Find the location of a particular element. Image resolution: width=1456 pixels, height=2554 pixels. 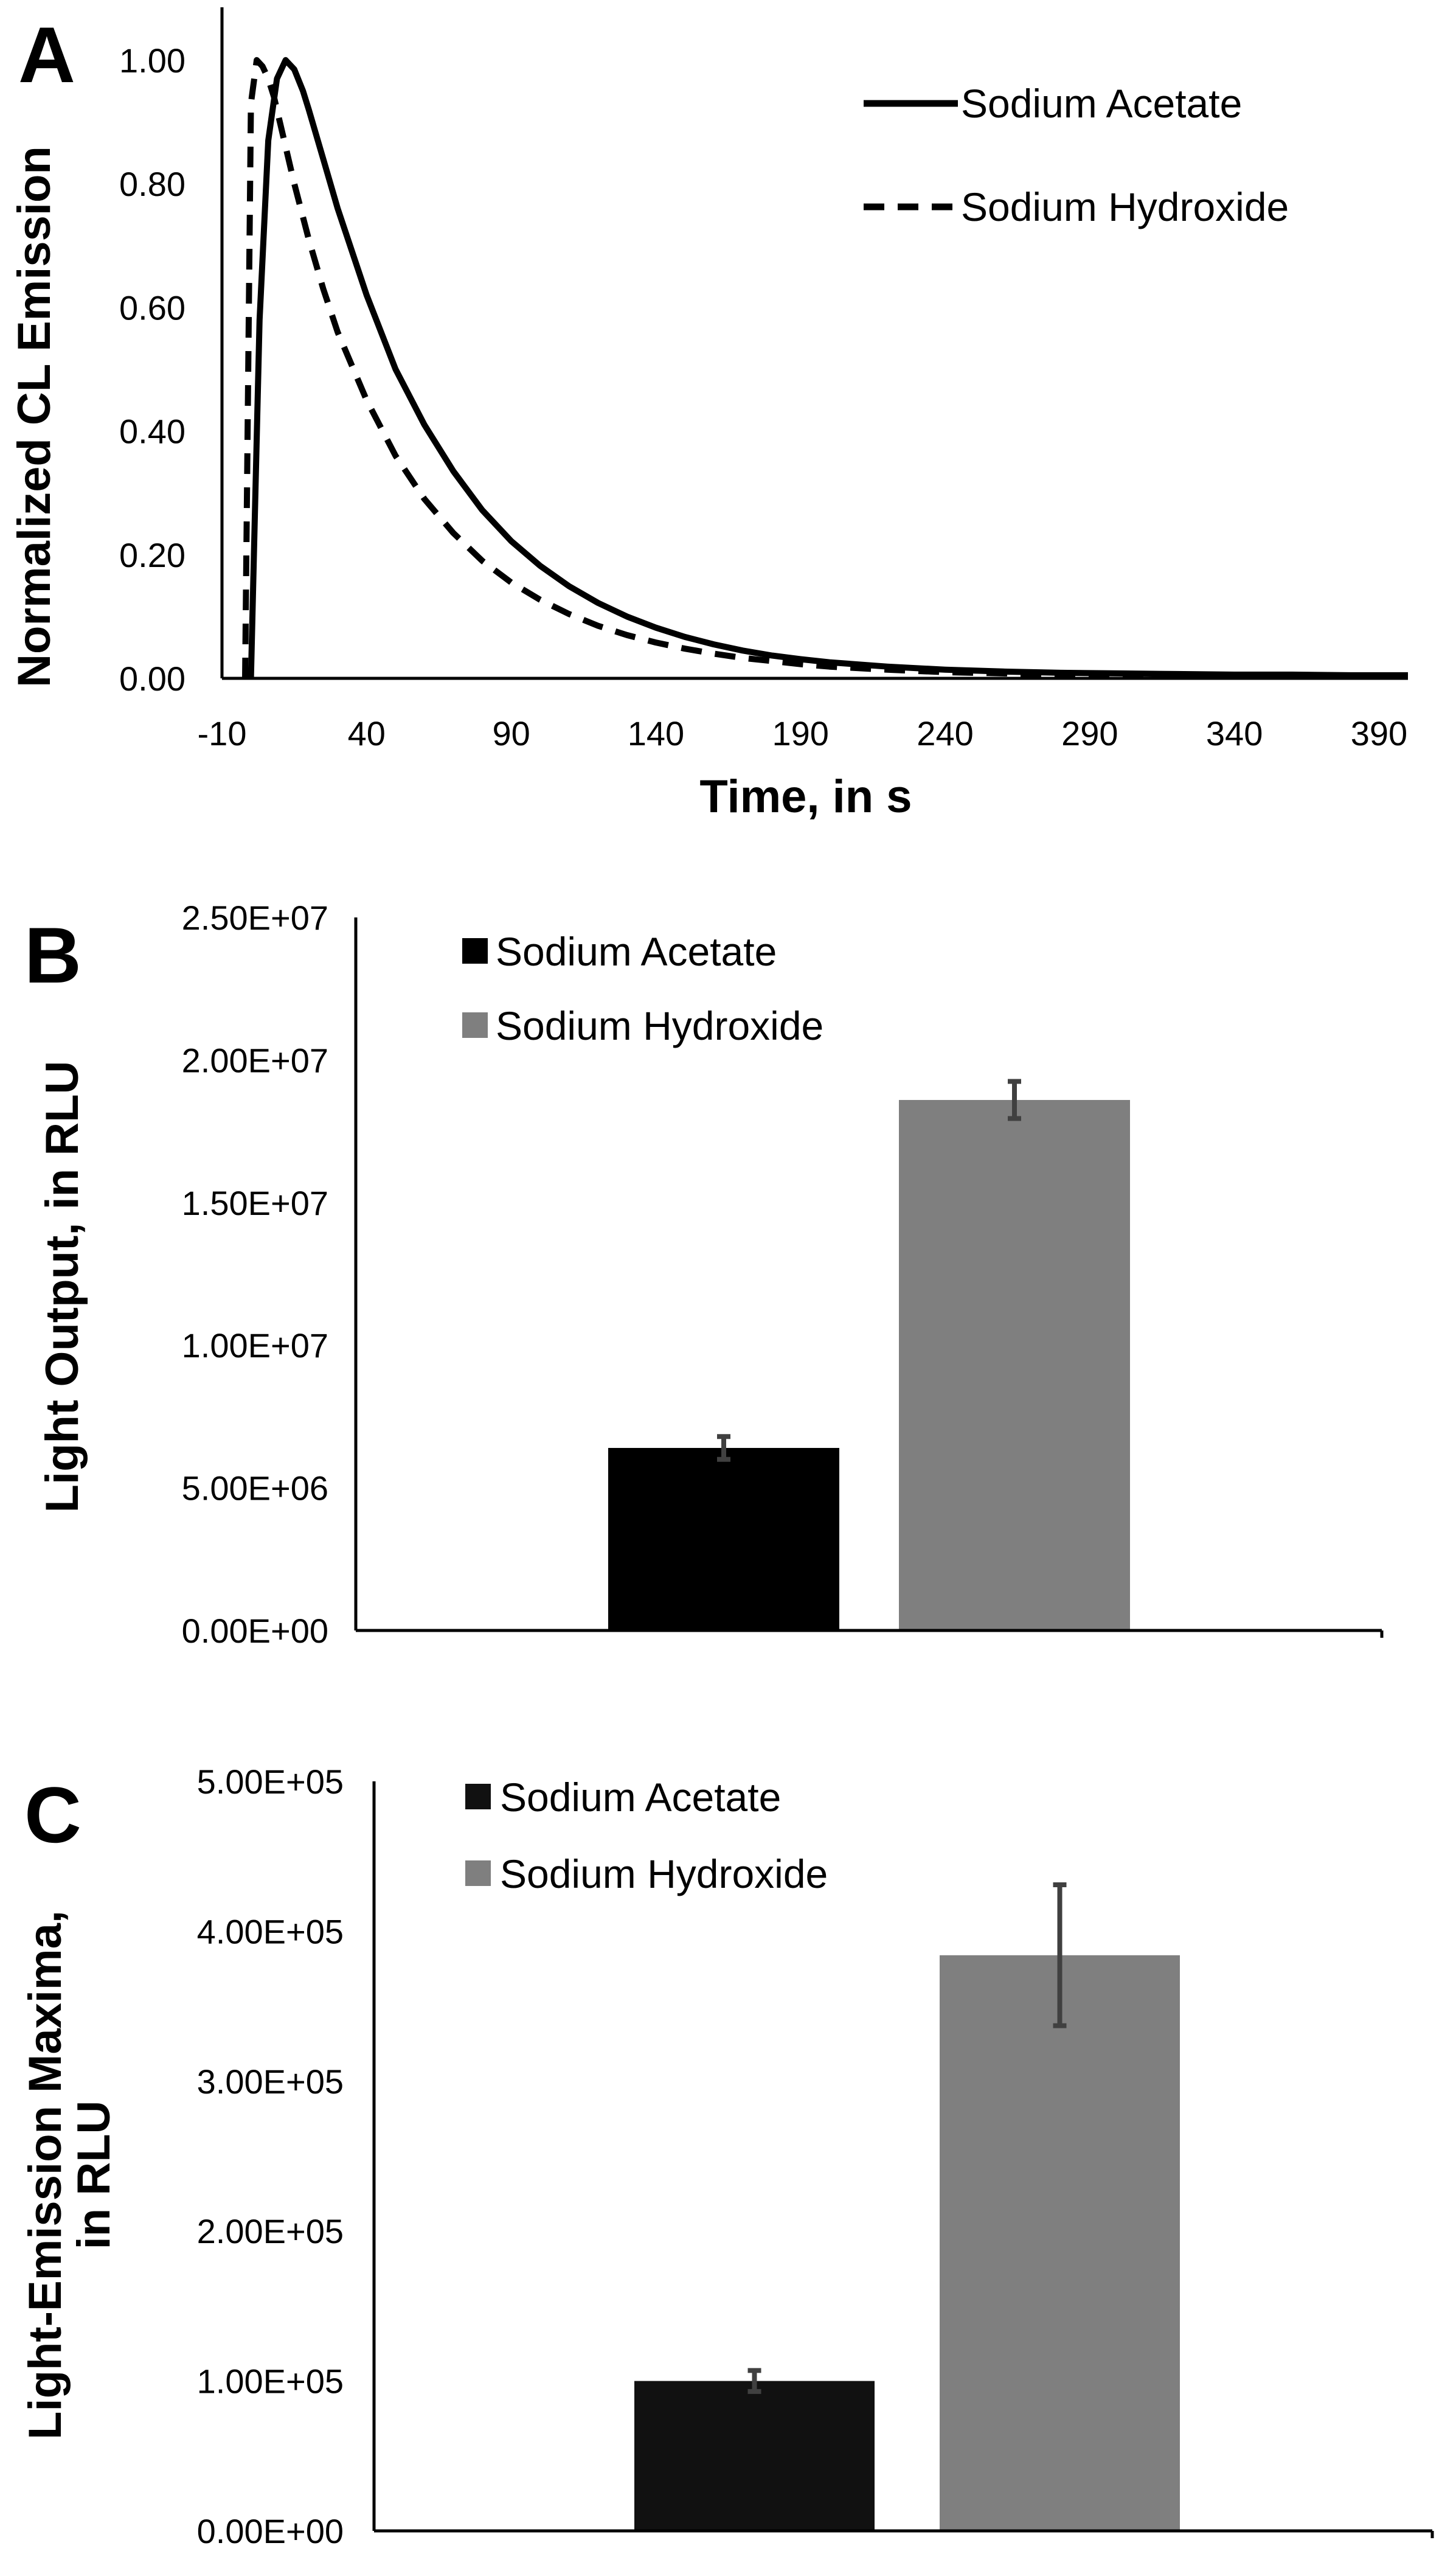

x-tick-label: 290 is located at coordinates (1089, 733).